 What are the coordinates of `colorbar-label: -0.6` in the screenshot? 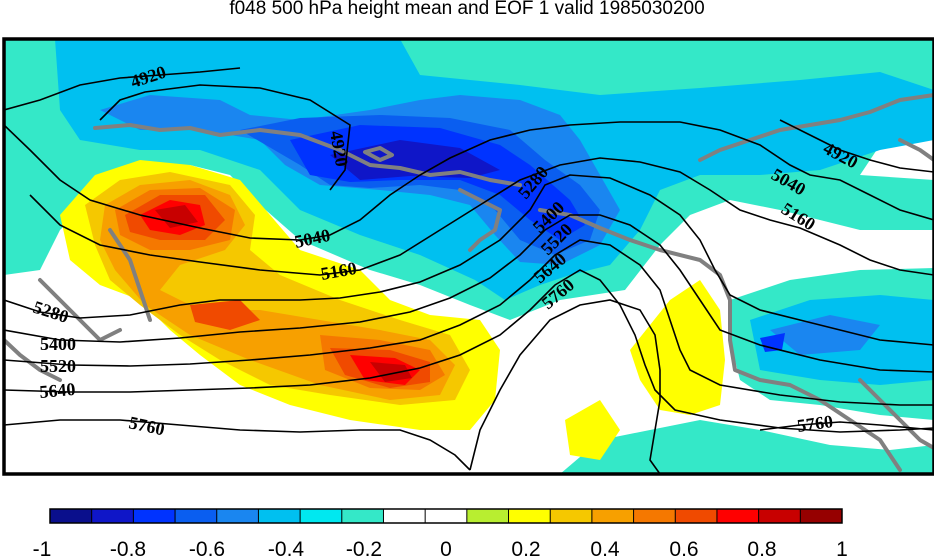 It's located at (207, 548).